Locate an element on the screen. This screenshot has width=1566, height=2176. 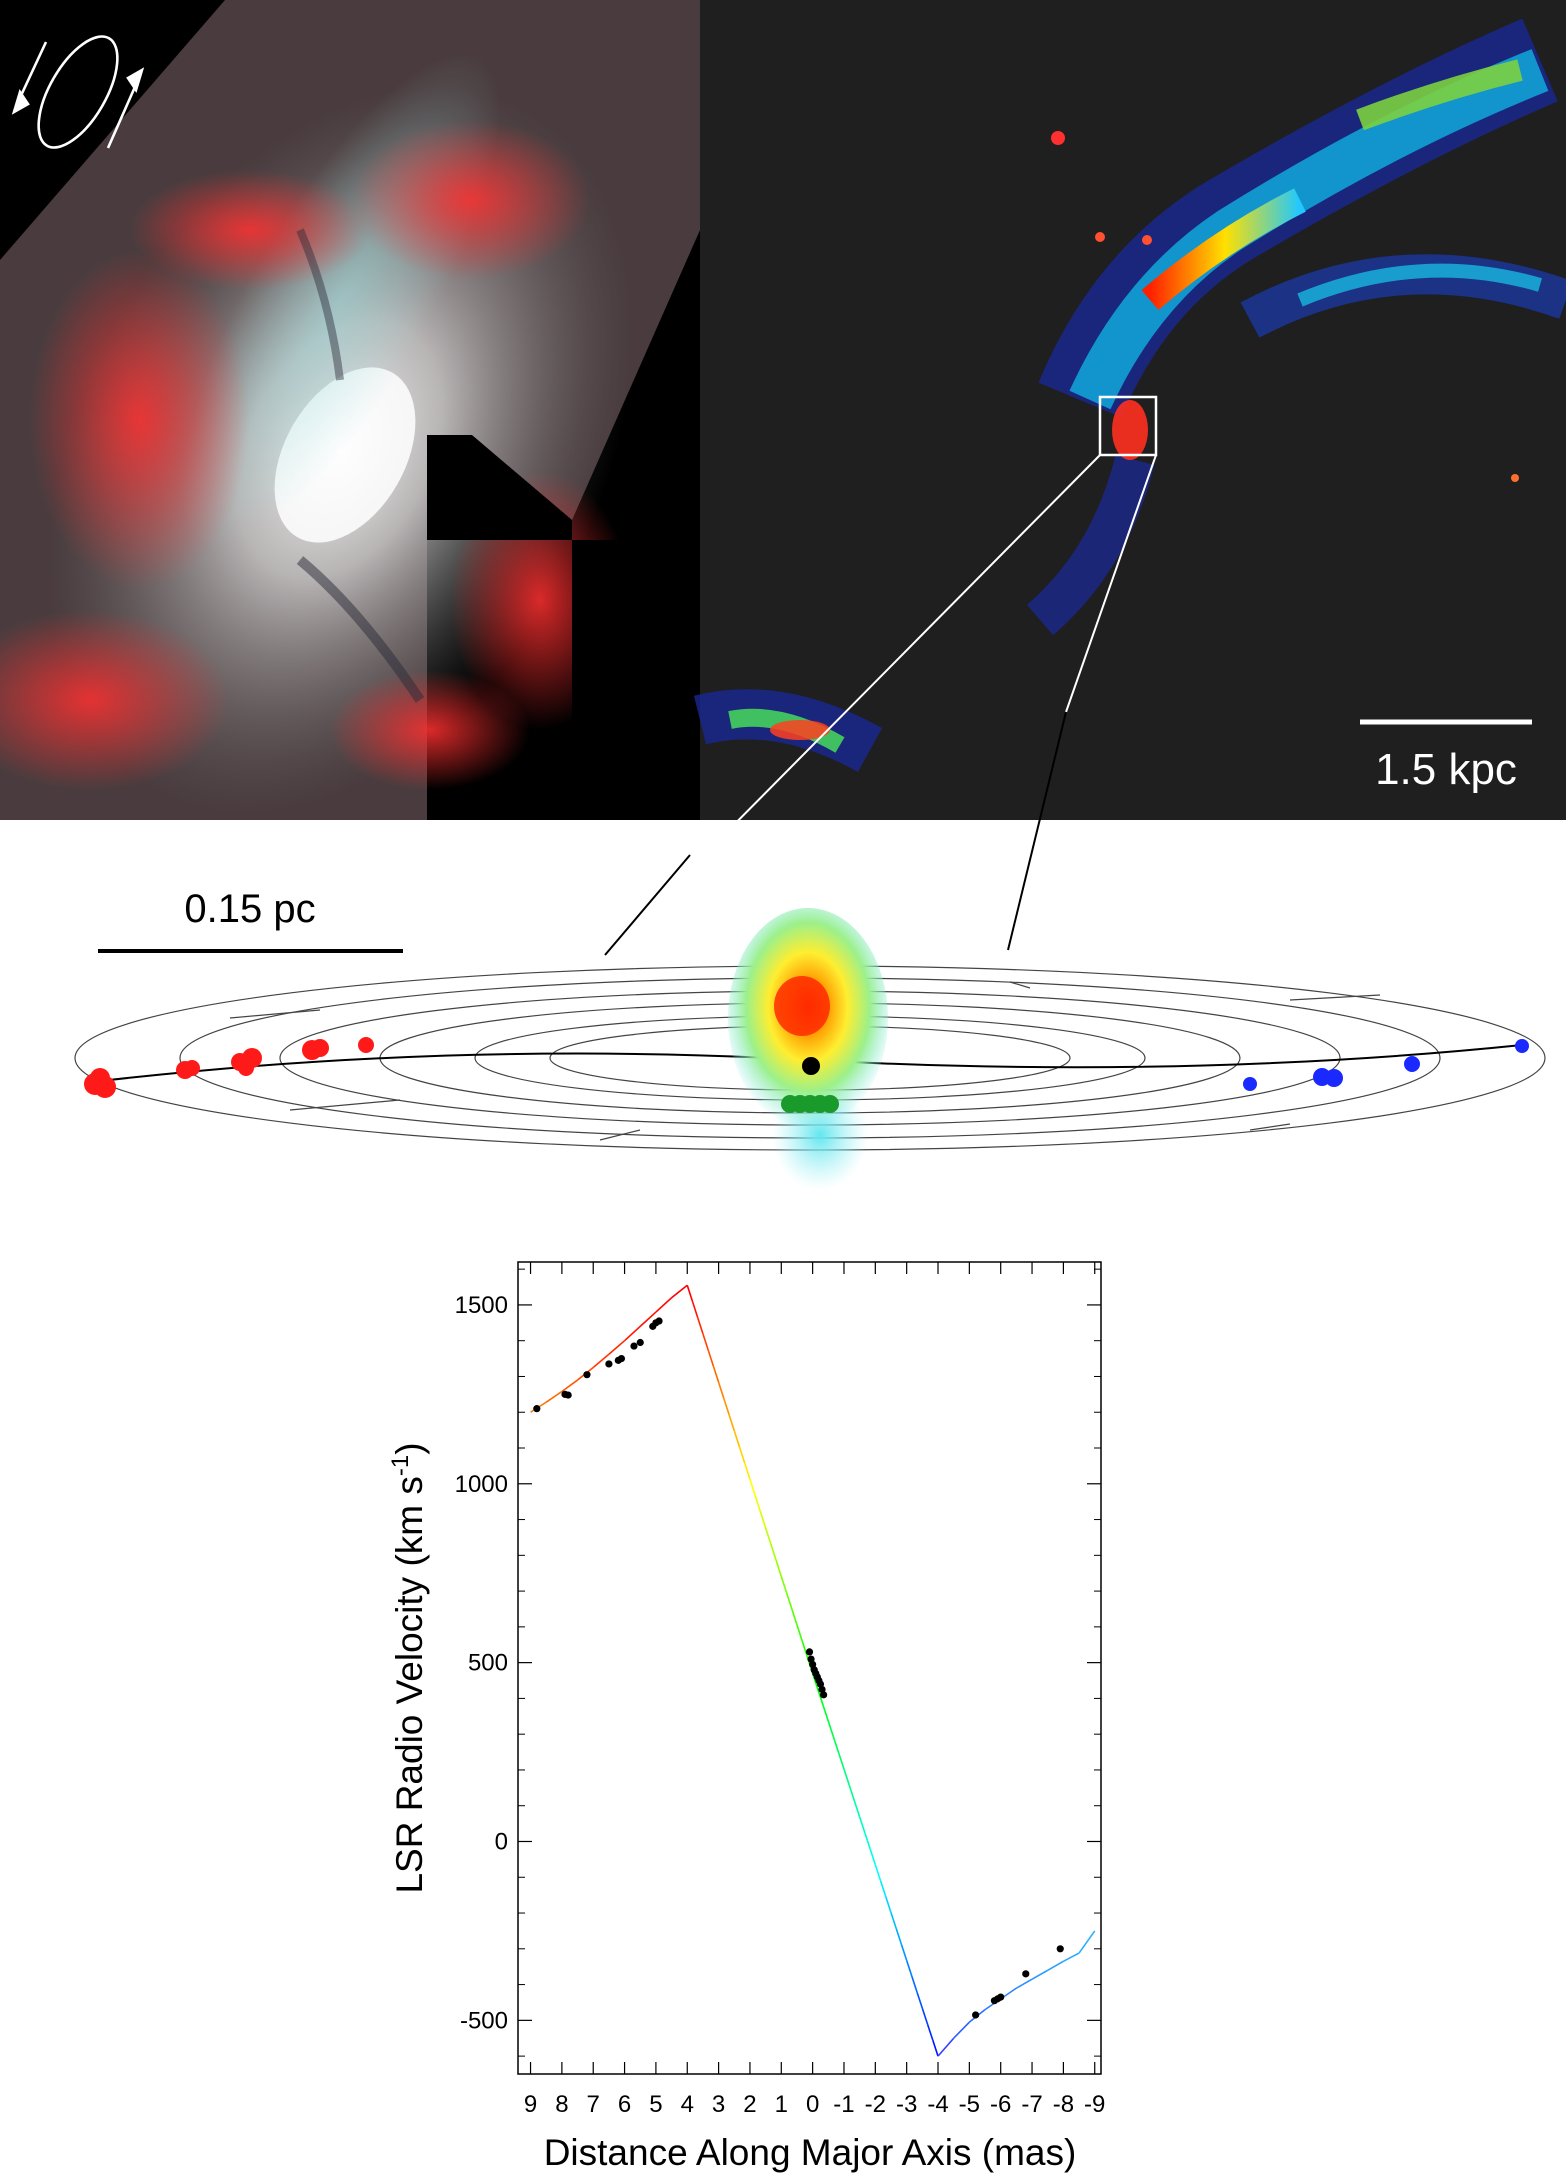
y-tick-label: 1000 is located at coordinates (481, 1484).